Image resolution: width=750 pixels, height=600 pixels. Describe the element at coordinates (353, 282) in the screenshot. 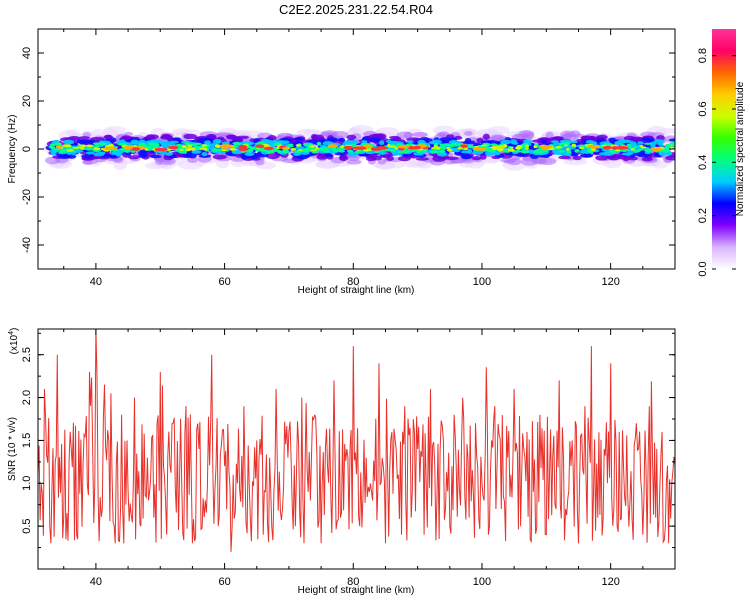

I see `spectrogram-x-tick-label: 80` at that location.